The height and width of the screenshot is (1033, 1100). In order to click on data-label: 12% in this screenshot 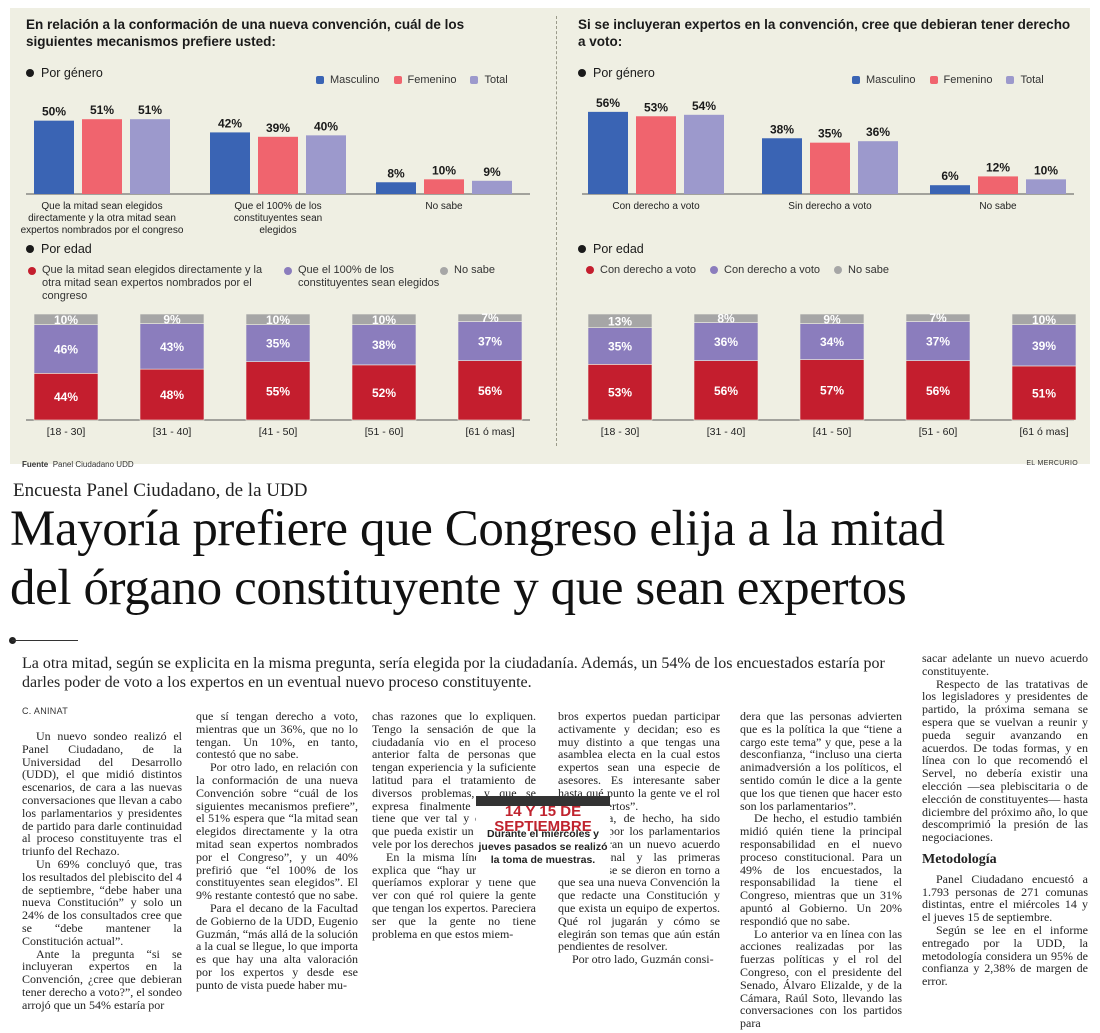, I will do `click(998, 167)`.